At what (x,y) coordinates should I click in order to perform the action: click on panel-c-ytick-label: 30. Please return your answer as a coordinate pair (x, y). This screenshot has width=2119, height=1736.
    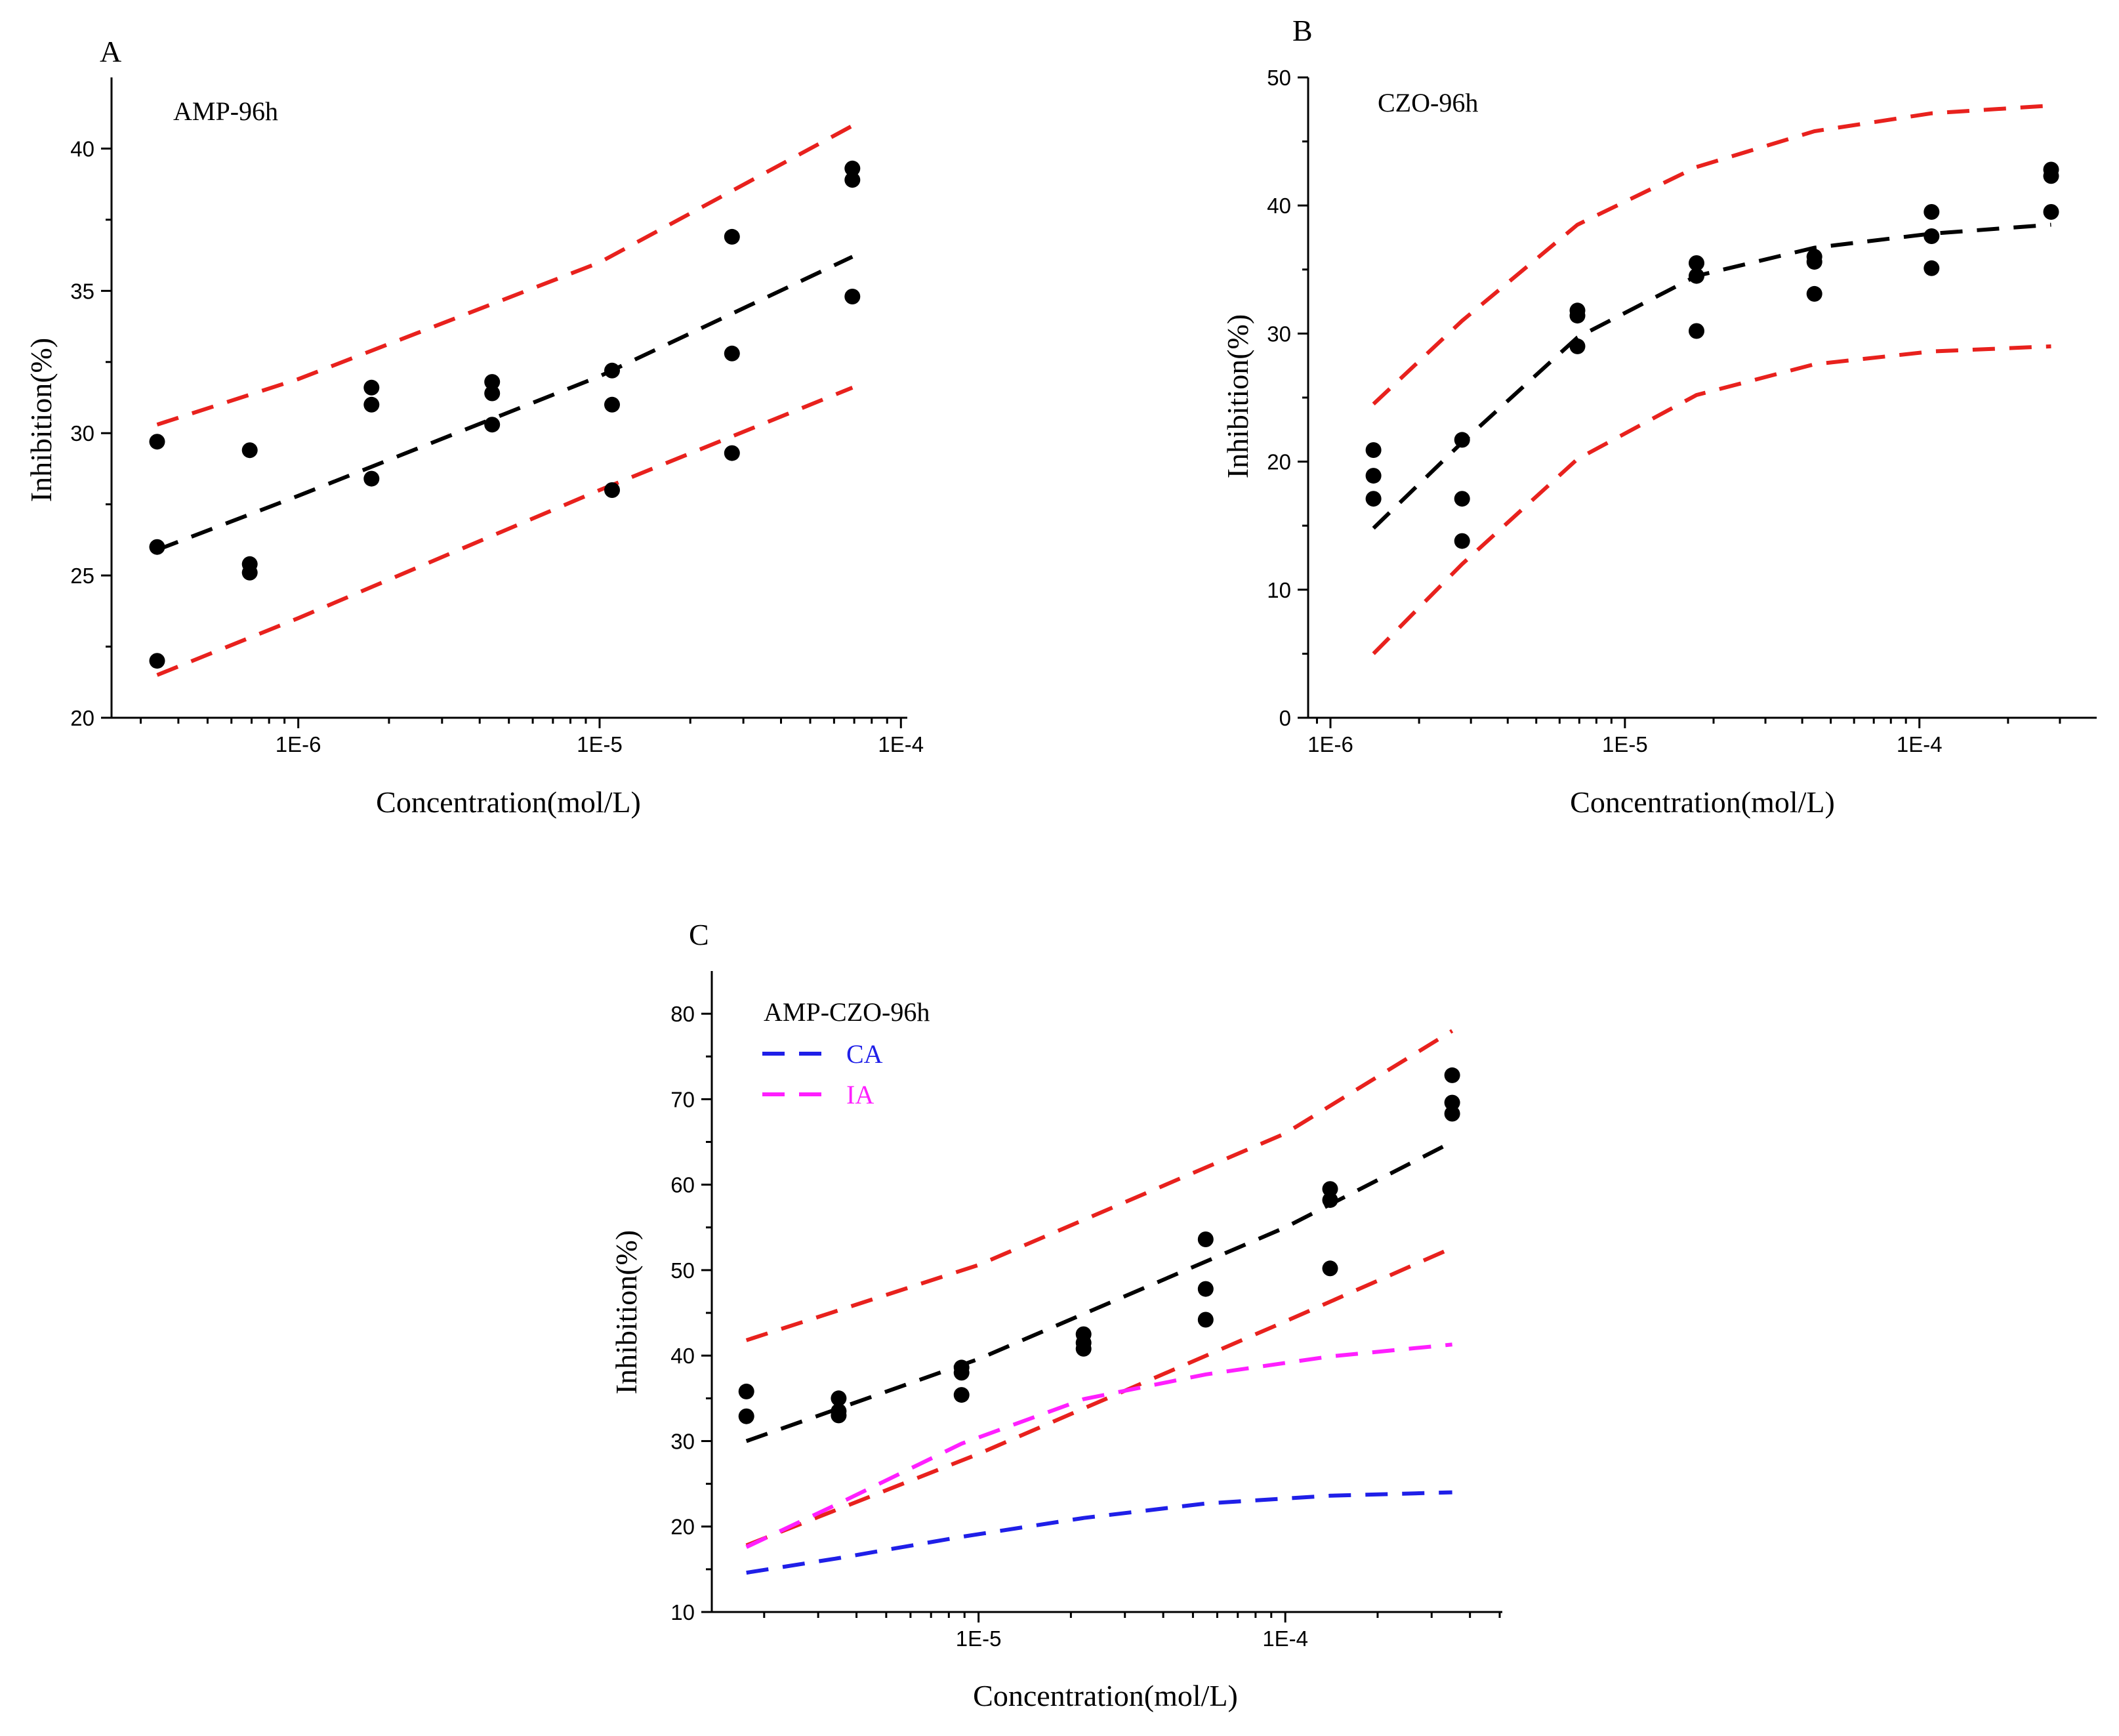
    Looking at the image, I should click on (682, 1441).